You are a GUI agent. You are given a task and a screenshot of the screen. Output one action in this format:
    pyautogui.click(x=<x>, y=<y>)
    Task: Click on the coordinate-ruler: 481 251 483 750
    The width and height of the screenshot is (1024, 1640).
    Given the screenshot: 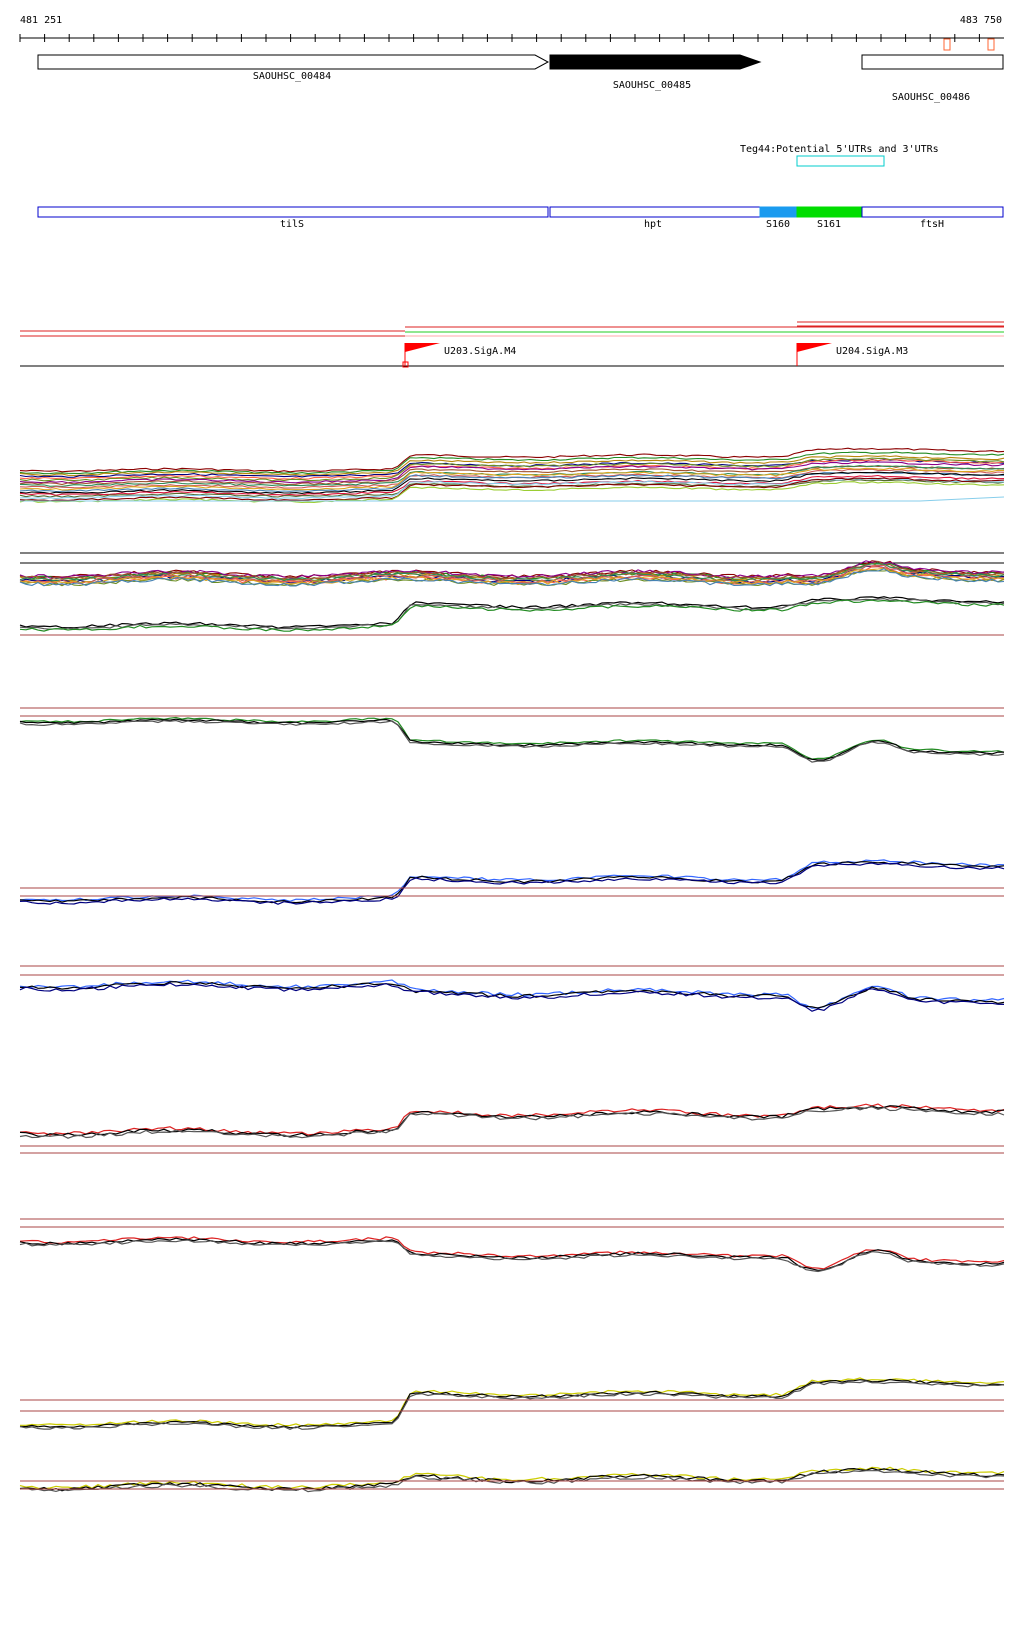 What is the action you would take?
    pyautogui.click(x=511, y=28)
    